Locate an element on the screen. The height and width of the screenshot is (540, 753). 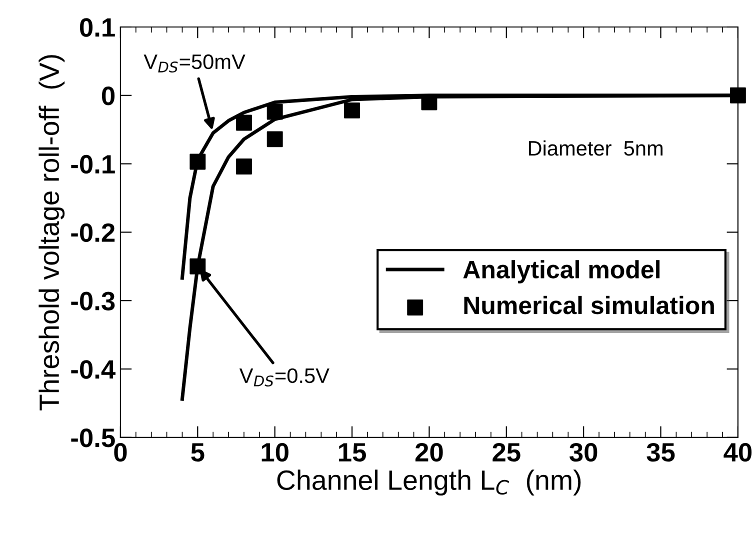
y-tick-label: -0.4 is located at coordinates (93, 369).